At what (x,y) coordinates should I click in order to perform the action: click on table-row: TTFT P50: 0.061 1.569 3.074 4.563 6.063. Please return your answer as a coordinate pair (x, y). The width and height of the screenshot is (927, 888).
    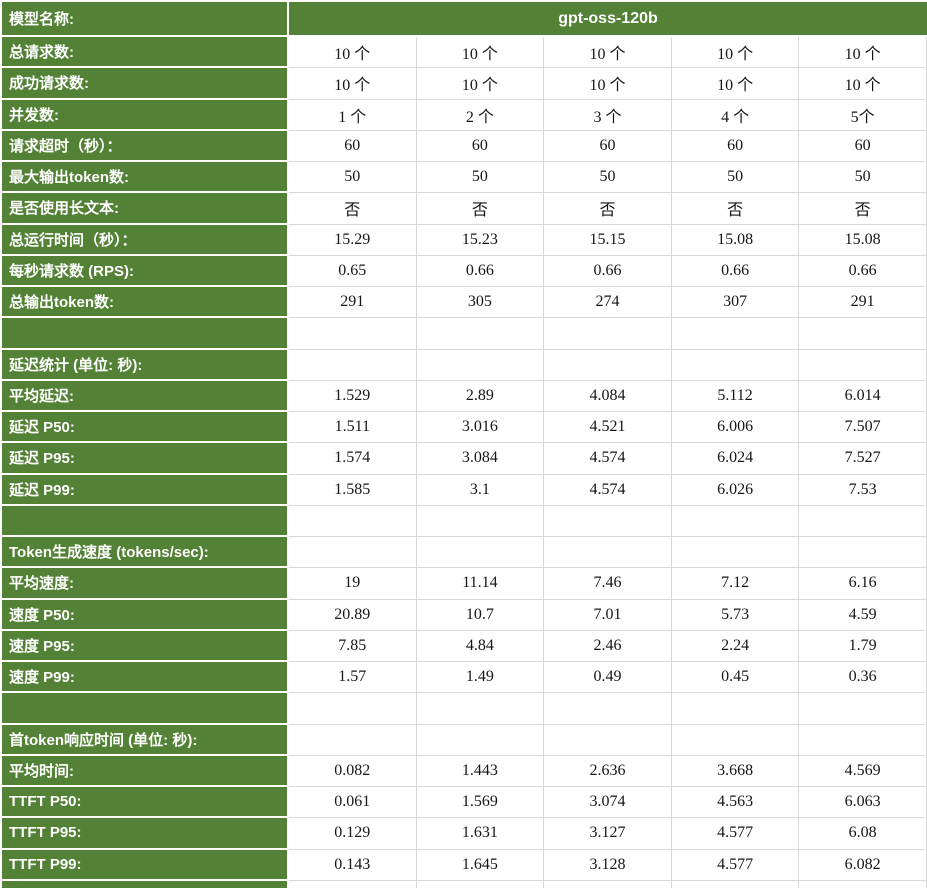
    Looking at the image, I should click on (464, 803).